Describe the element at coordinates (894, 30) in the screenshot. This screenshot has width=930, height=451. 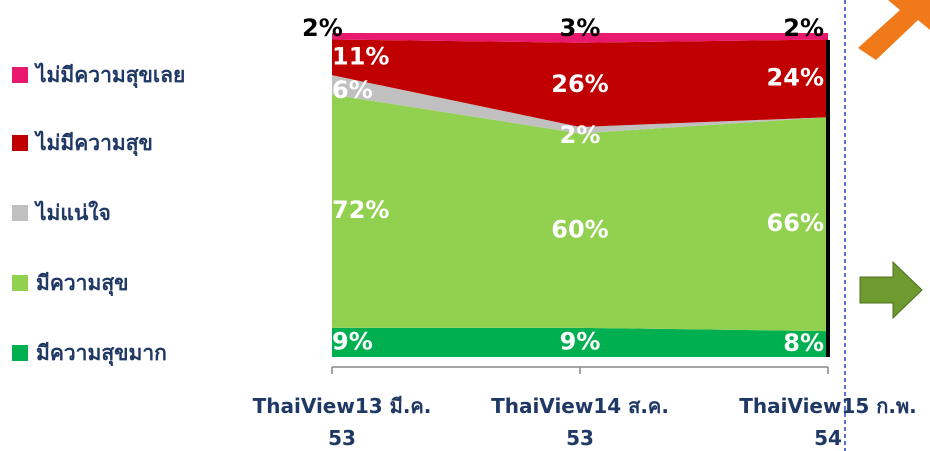
I see `orange-arrow` at that location.